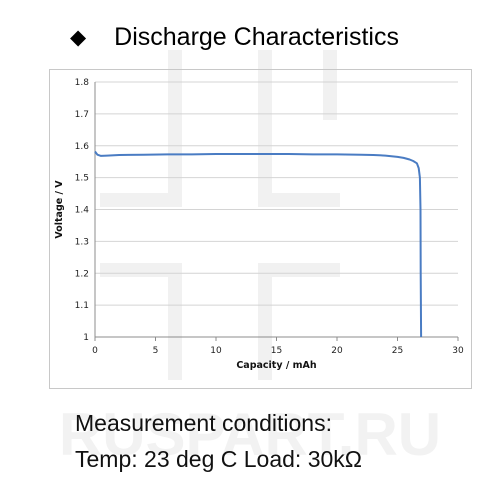  I want to click on y-tick-label: 1.4, so click(82, 211).